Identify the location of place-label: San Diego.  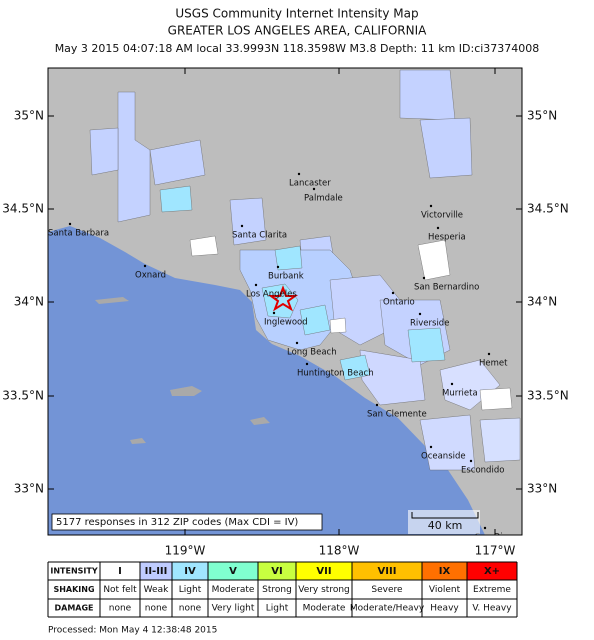
(496, 538).